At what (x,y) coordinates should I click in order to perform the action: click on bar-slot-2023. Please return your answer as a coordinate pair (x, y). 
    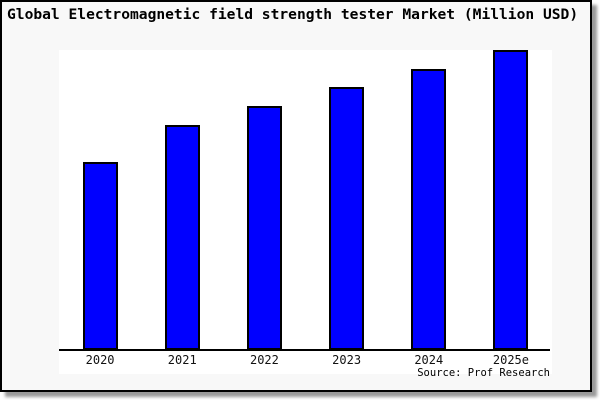
    Looking at the image, I should click on (347, 200).